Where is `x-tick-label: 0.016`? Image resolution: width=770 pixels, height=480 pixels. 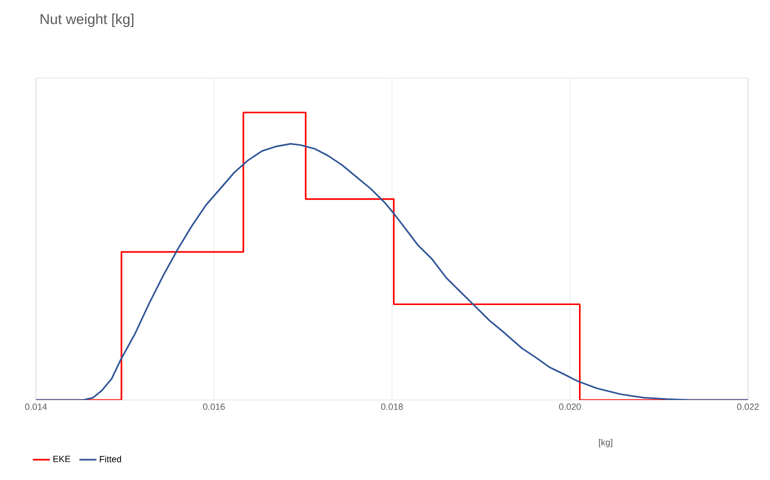
x-tick-label: 0.016 is located at coordinates (214, 407).